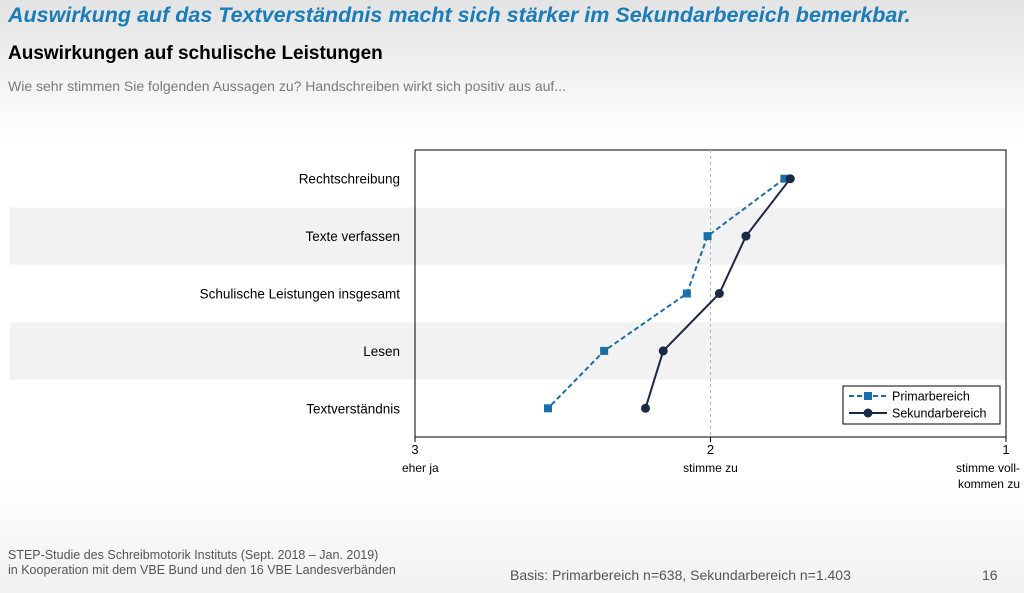  What do you see at coordinates (710, 449) in the screenshot?
I see `x-tick-label: 2` at bounding box center [710, 449].